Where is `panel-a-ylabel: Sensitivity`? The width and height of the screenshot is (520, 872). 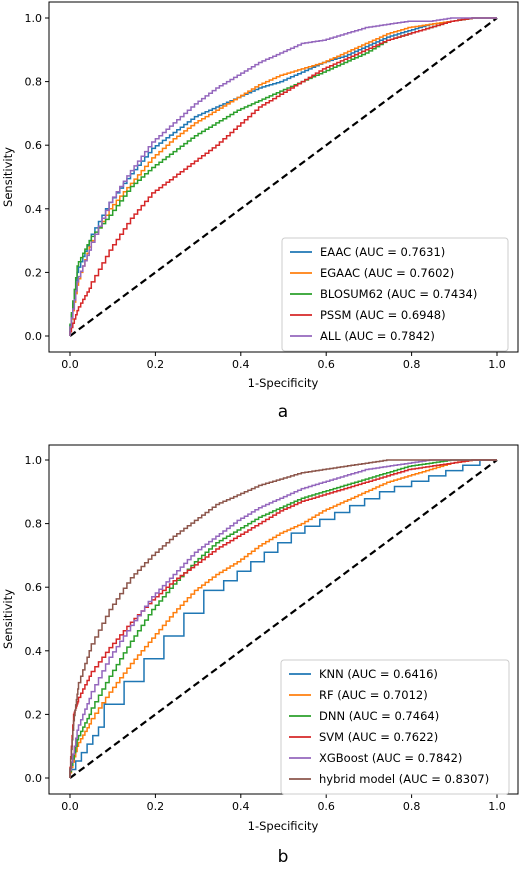
panel-a-ylabel: Sensitivity is located at coordinates (8, 177).